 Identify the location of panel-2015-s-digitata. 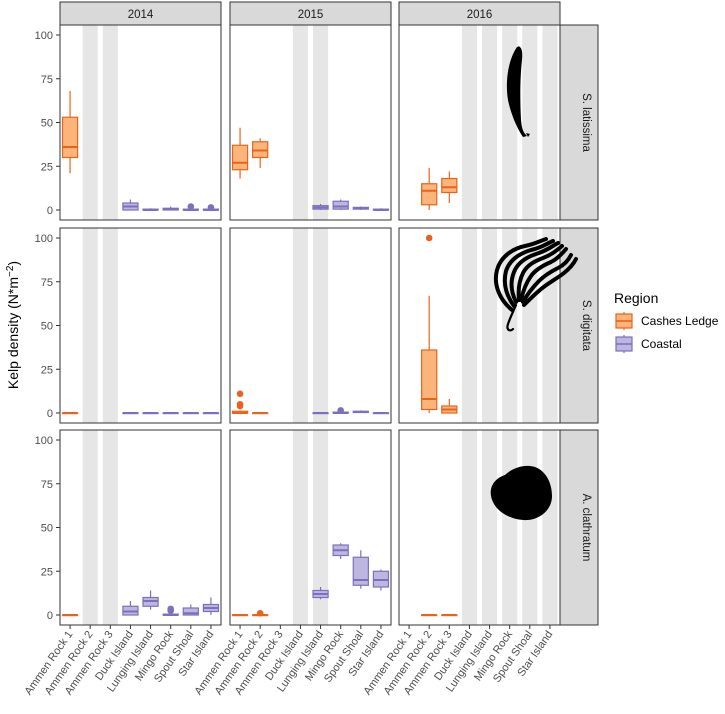
(310, 325).